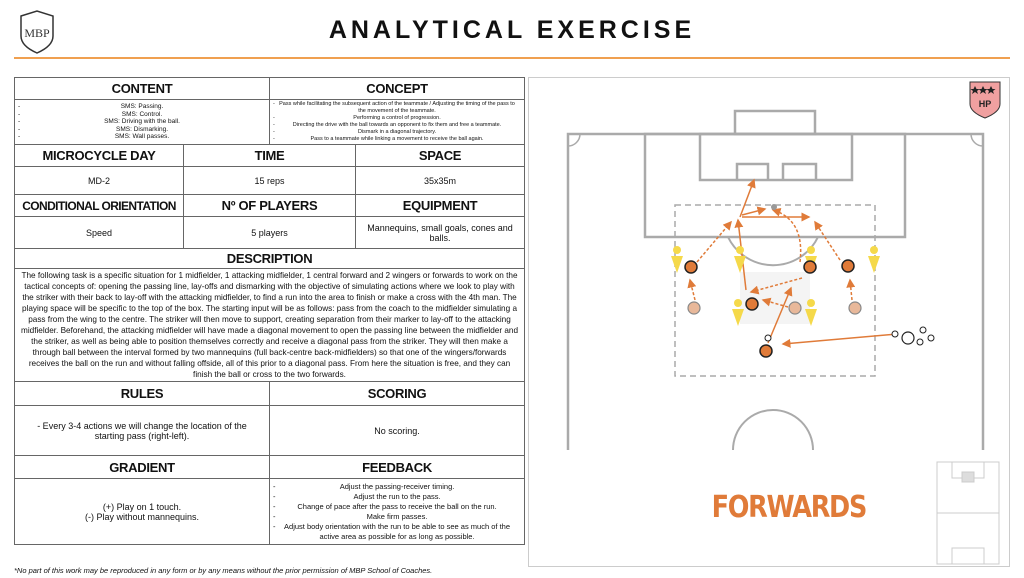  What do you see at coordinates (512, 30) in the screenshot?
I see `page-title: ANALYTICAL EXERCISE` at bounding box center [512, 30].